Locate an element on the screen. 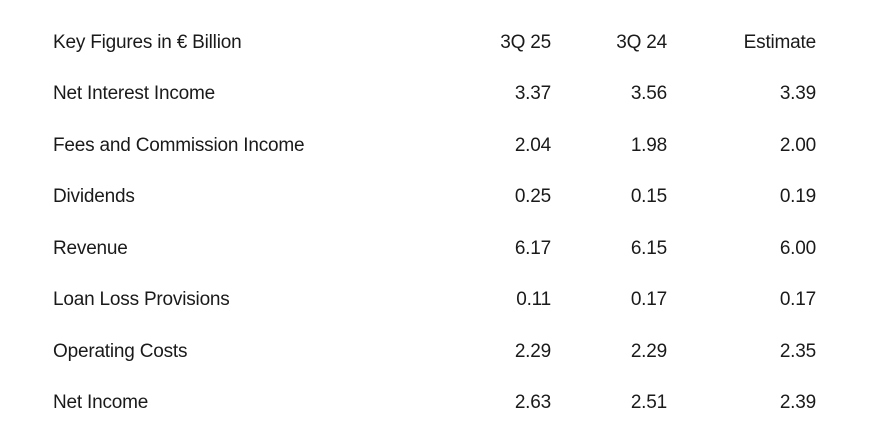 This screenshot has width=882, height=438. header-estimate: Estimate is located at coordinates (780, 42).